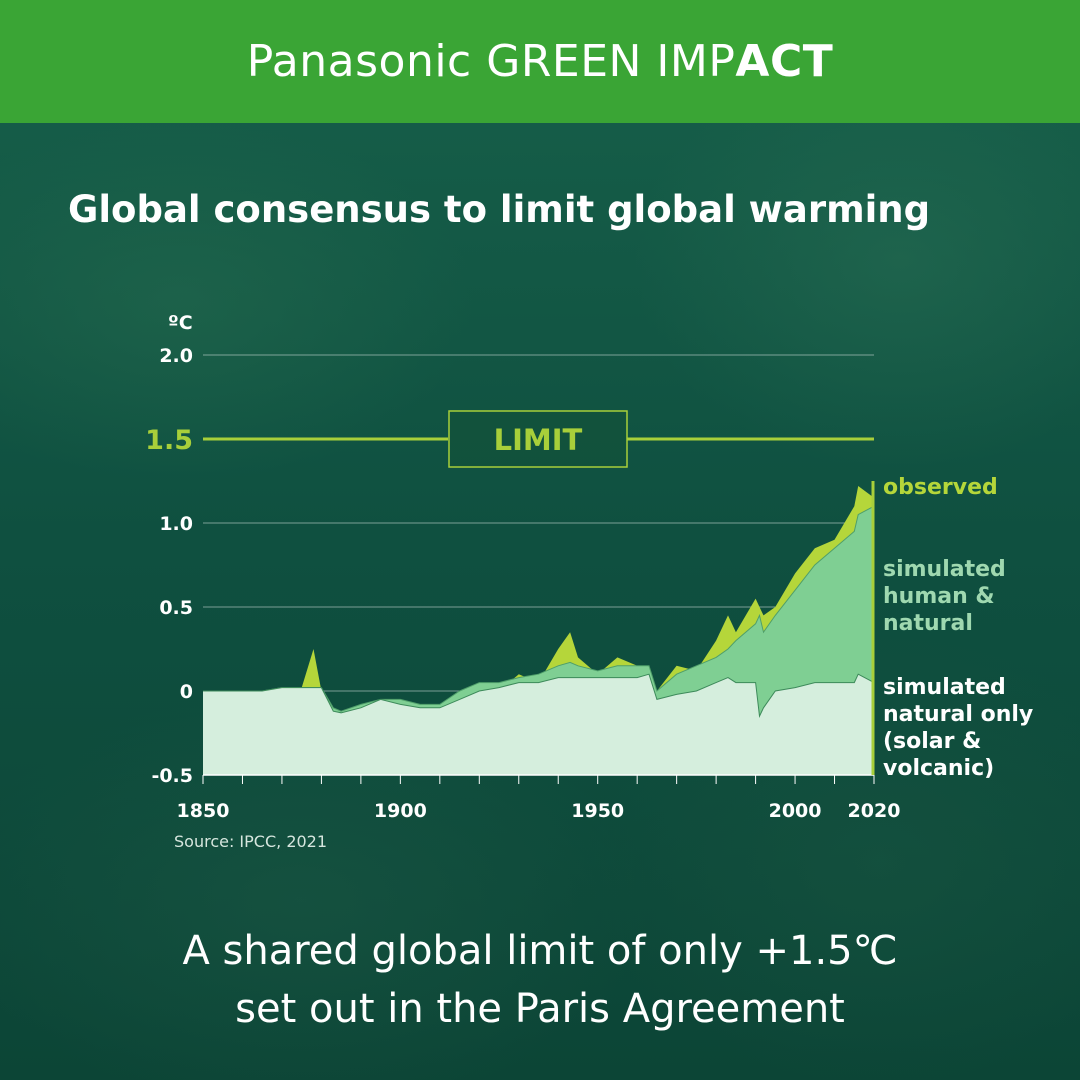 This screenshot has height=1080, width=1080. I want to click on brand-header: Panasonic GREEN IMPACT, so click(540, 61).